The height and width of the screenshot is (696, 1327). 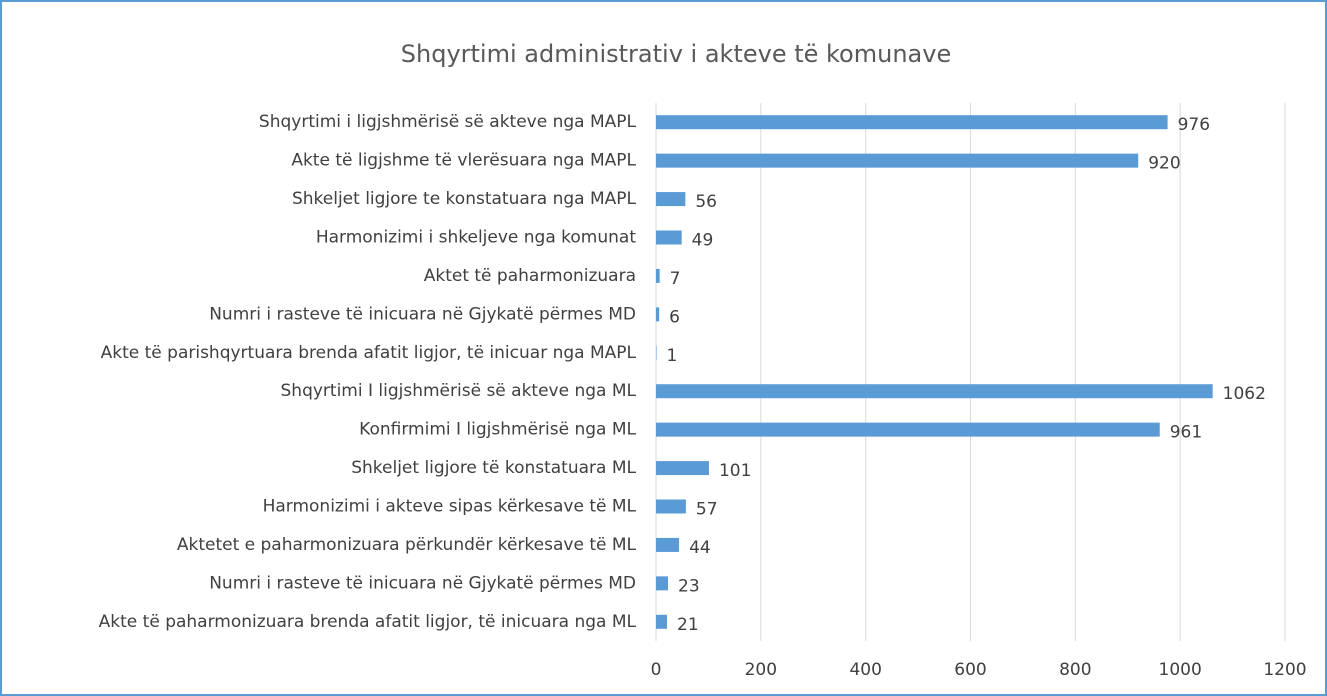 What do you see at coordinates (463, 161) in the screenshot?
I see `y-tick-label: Akte të ligjshme të vlerësuara nga MAPL` at bounding box center [463, 161].